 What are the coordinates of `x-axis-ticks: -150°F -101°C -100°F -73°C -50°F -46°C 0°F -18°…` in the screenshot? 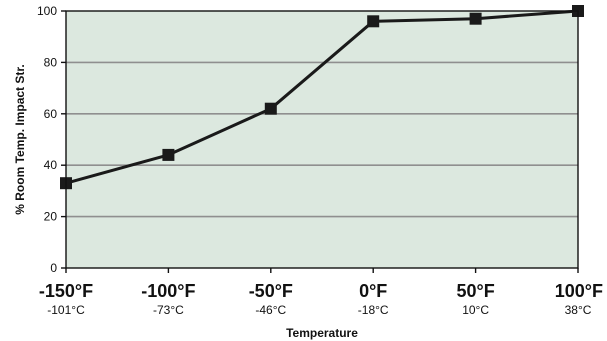 It's located at (321, 292).